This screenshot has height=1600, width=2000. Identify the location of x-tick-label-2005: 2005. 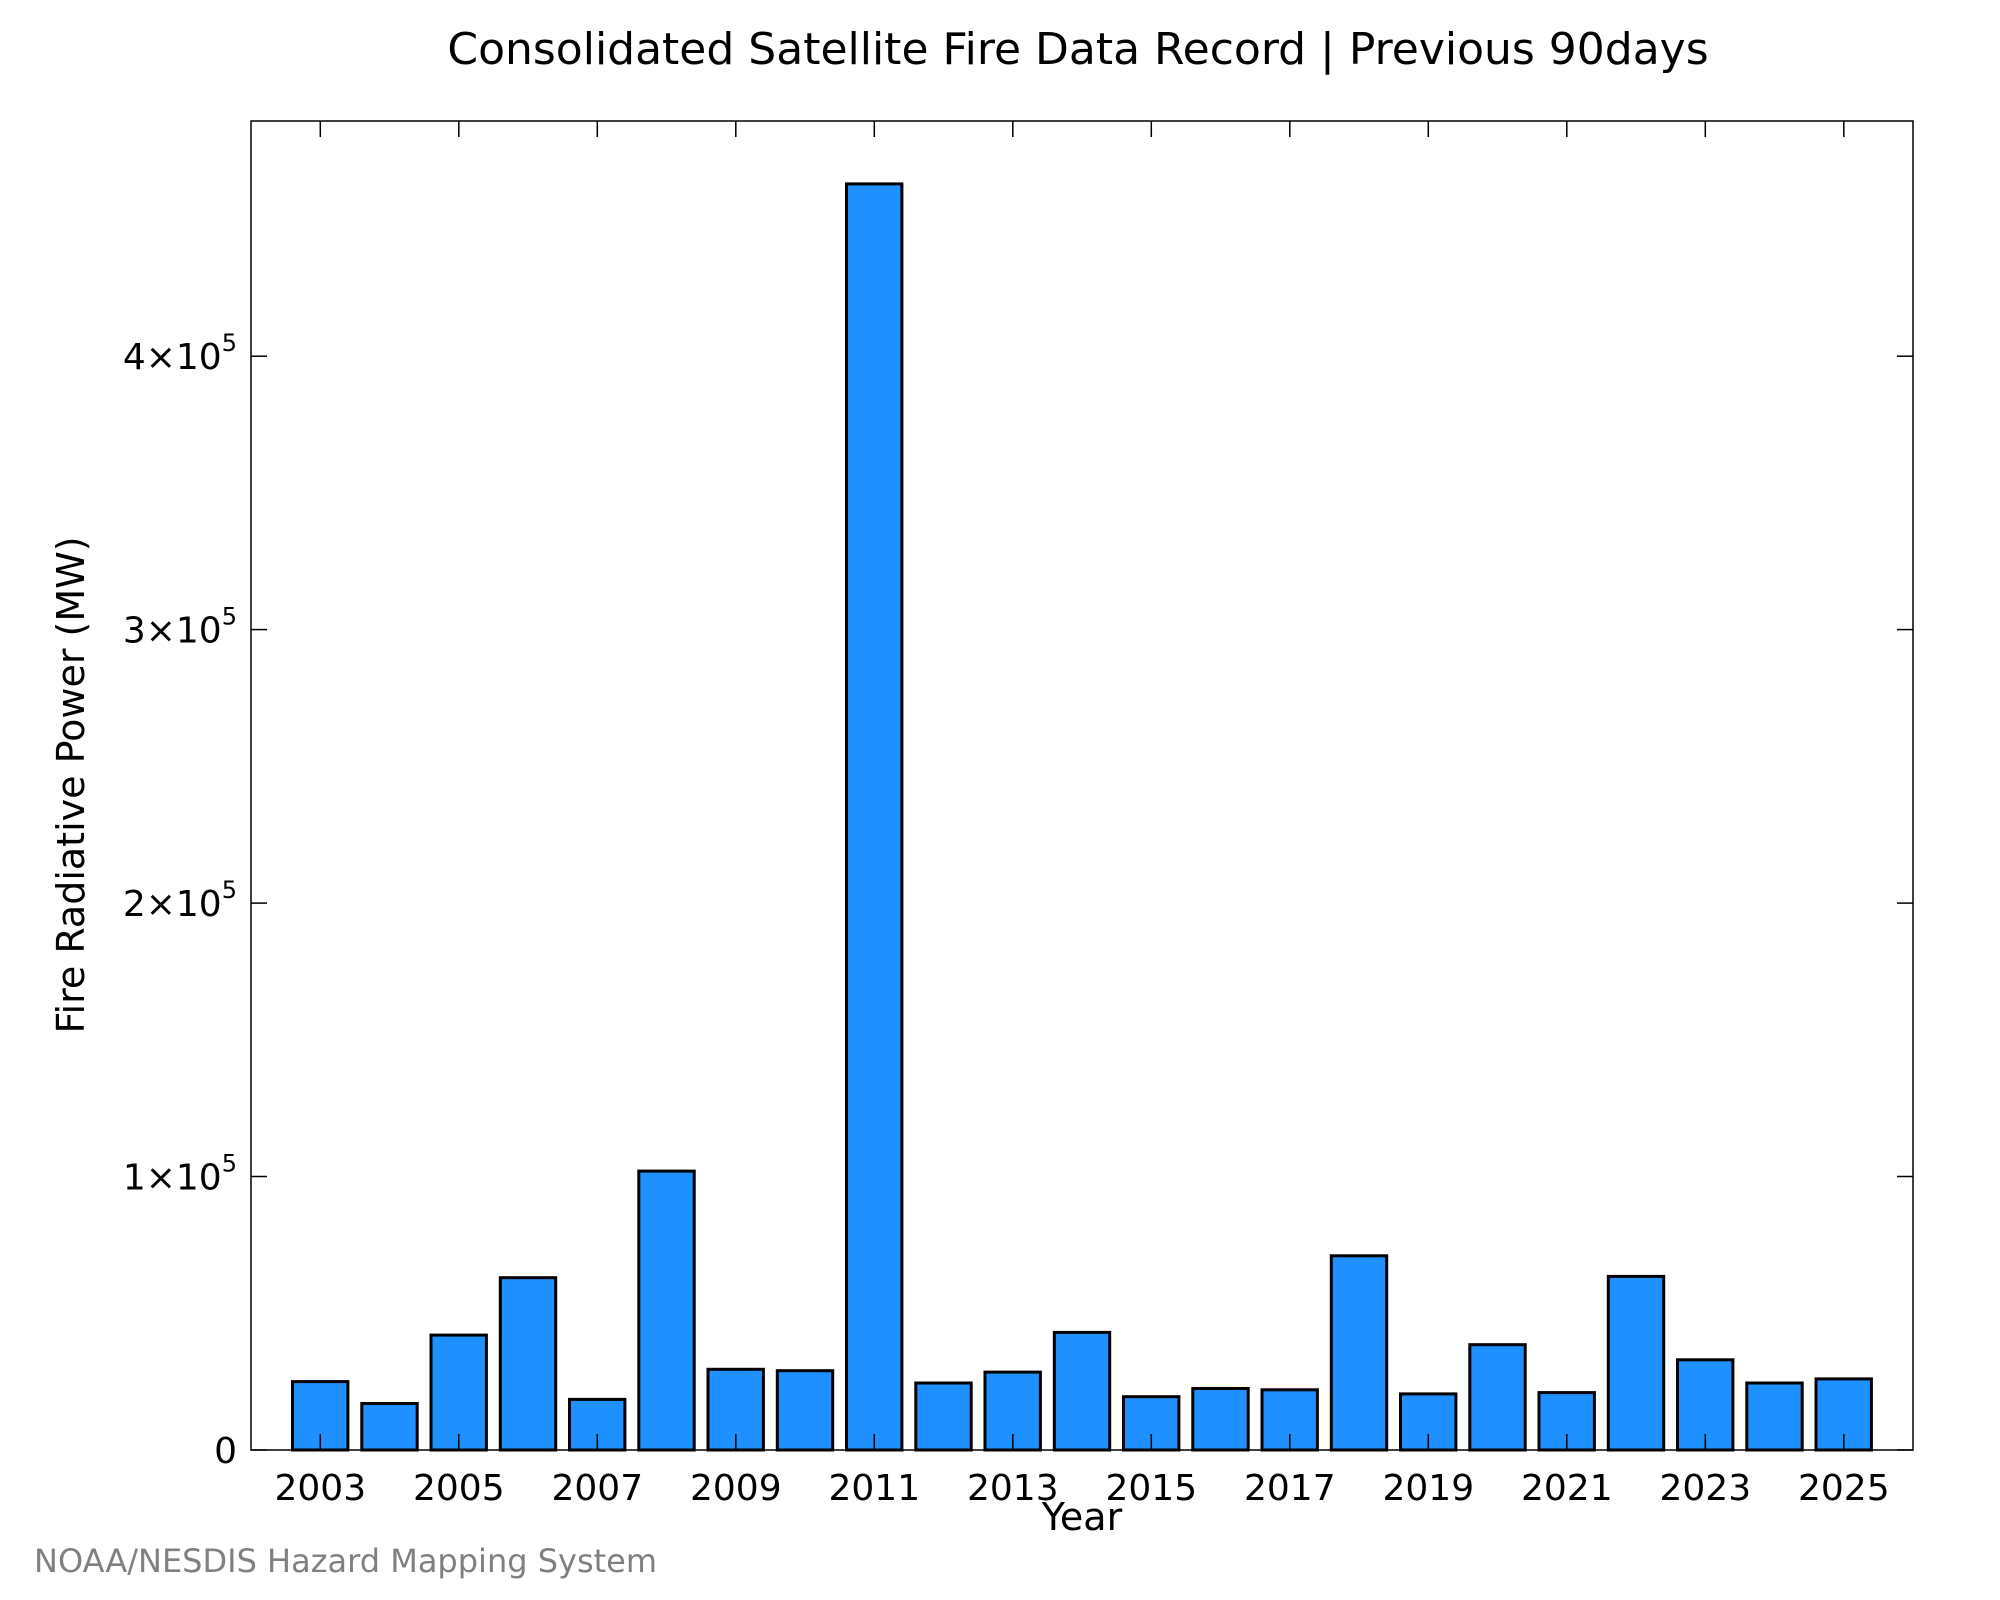
(459, 1488).